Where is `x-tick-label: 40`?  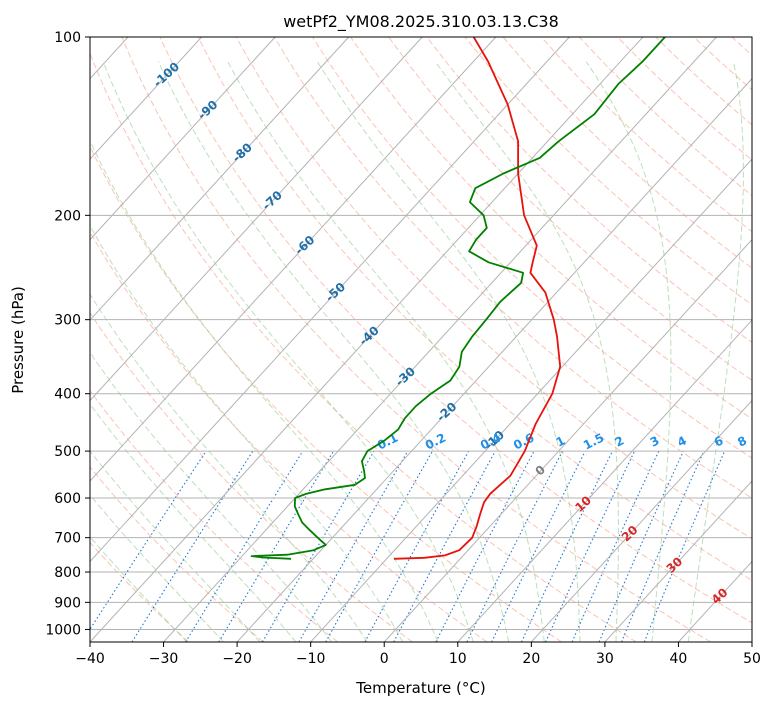 x-tick-label: 40 is located at coordinates (679, 659).